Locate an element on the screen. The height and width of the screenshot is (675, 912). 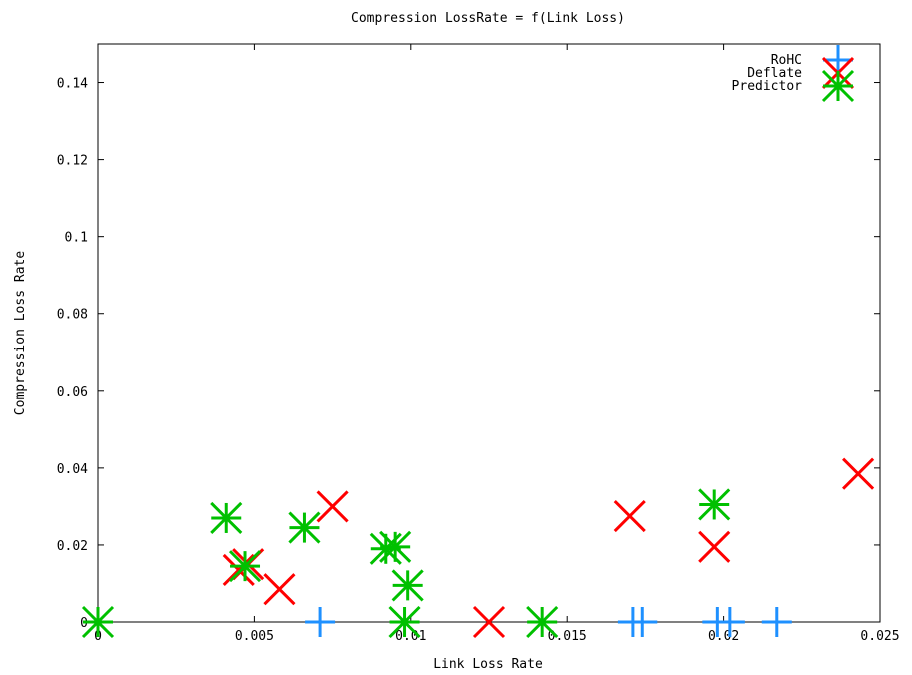
x-axis-label: Link Loss Rate is located at coordinates (488, 664).